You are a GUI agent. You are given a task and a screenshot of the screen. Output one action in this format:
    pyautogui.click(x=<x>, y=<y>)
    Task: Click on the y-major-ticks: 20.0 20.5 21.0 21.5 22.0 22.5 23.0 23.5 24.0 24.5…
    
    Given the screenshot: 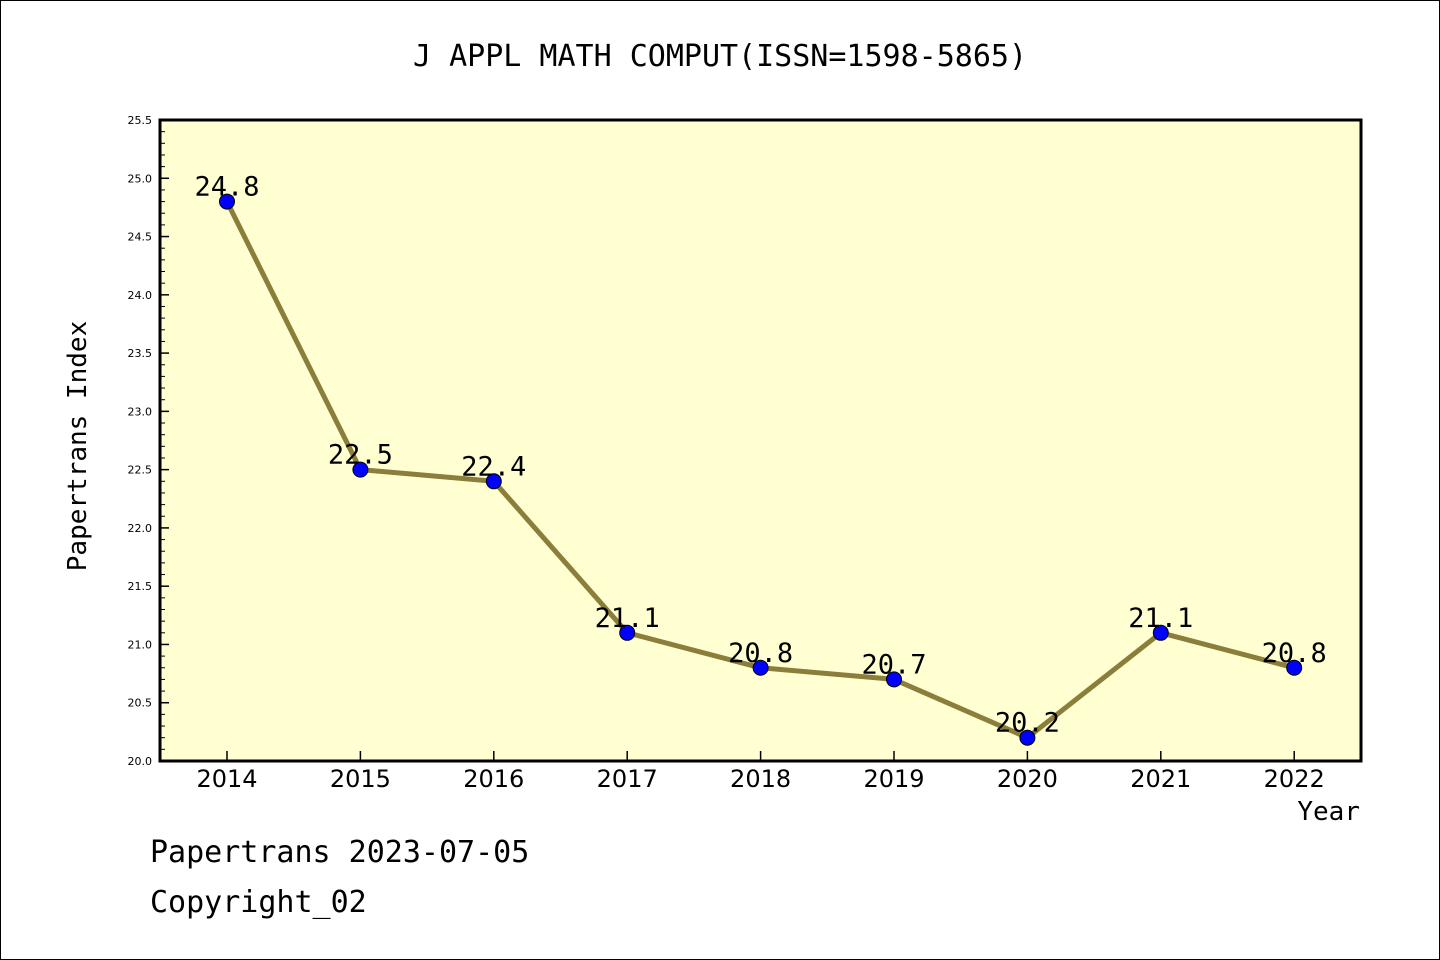 What is the action you would take?
    pyautogui.click(x=148, y=441)
    